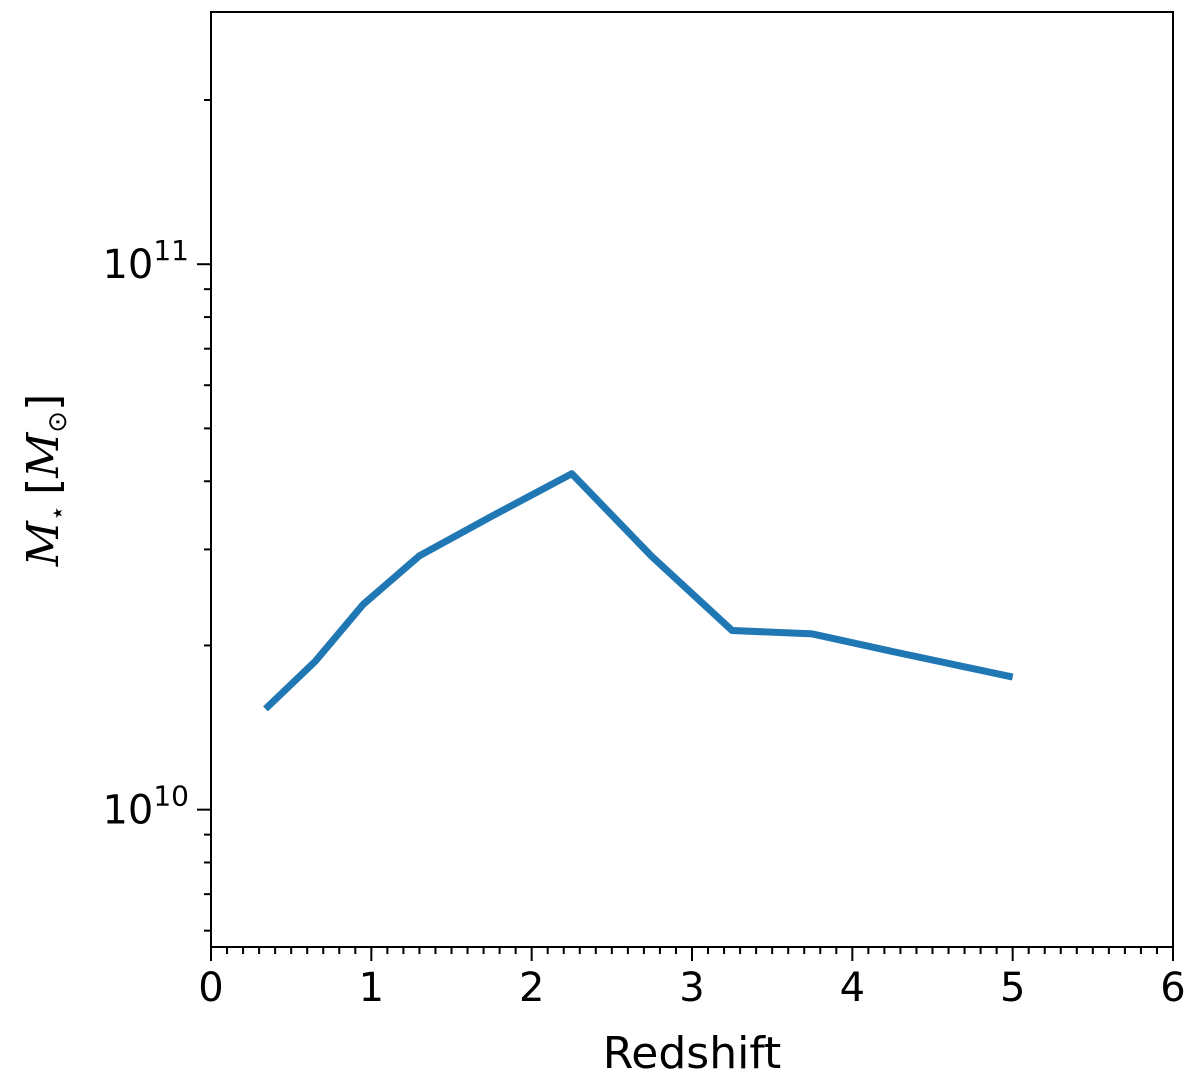 Image resolution: width=1200 pixels, height=1090 pixels. Describe the element at coordinates (58, 513) in the screenshot. I see `y-label-symbol-sub: ⋆` at that location.